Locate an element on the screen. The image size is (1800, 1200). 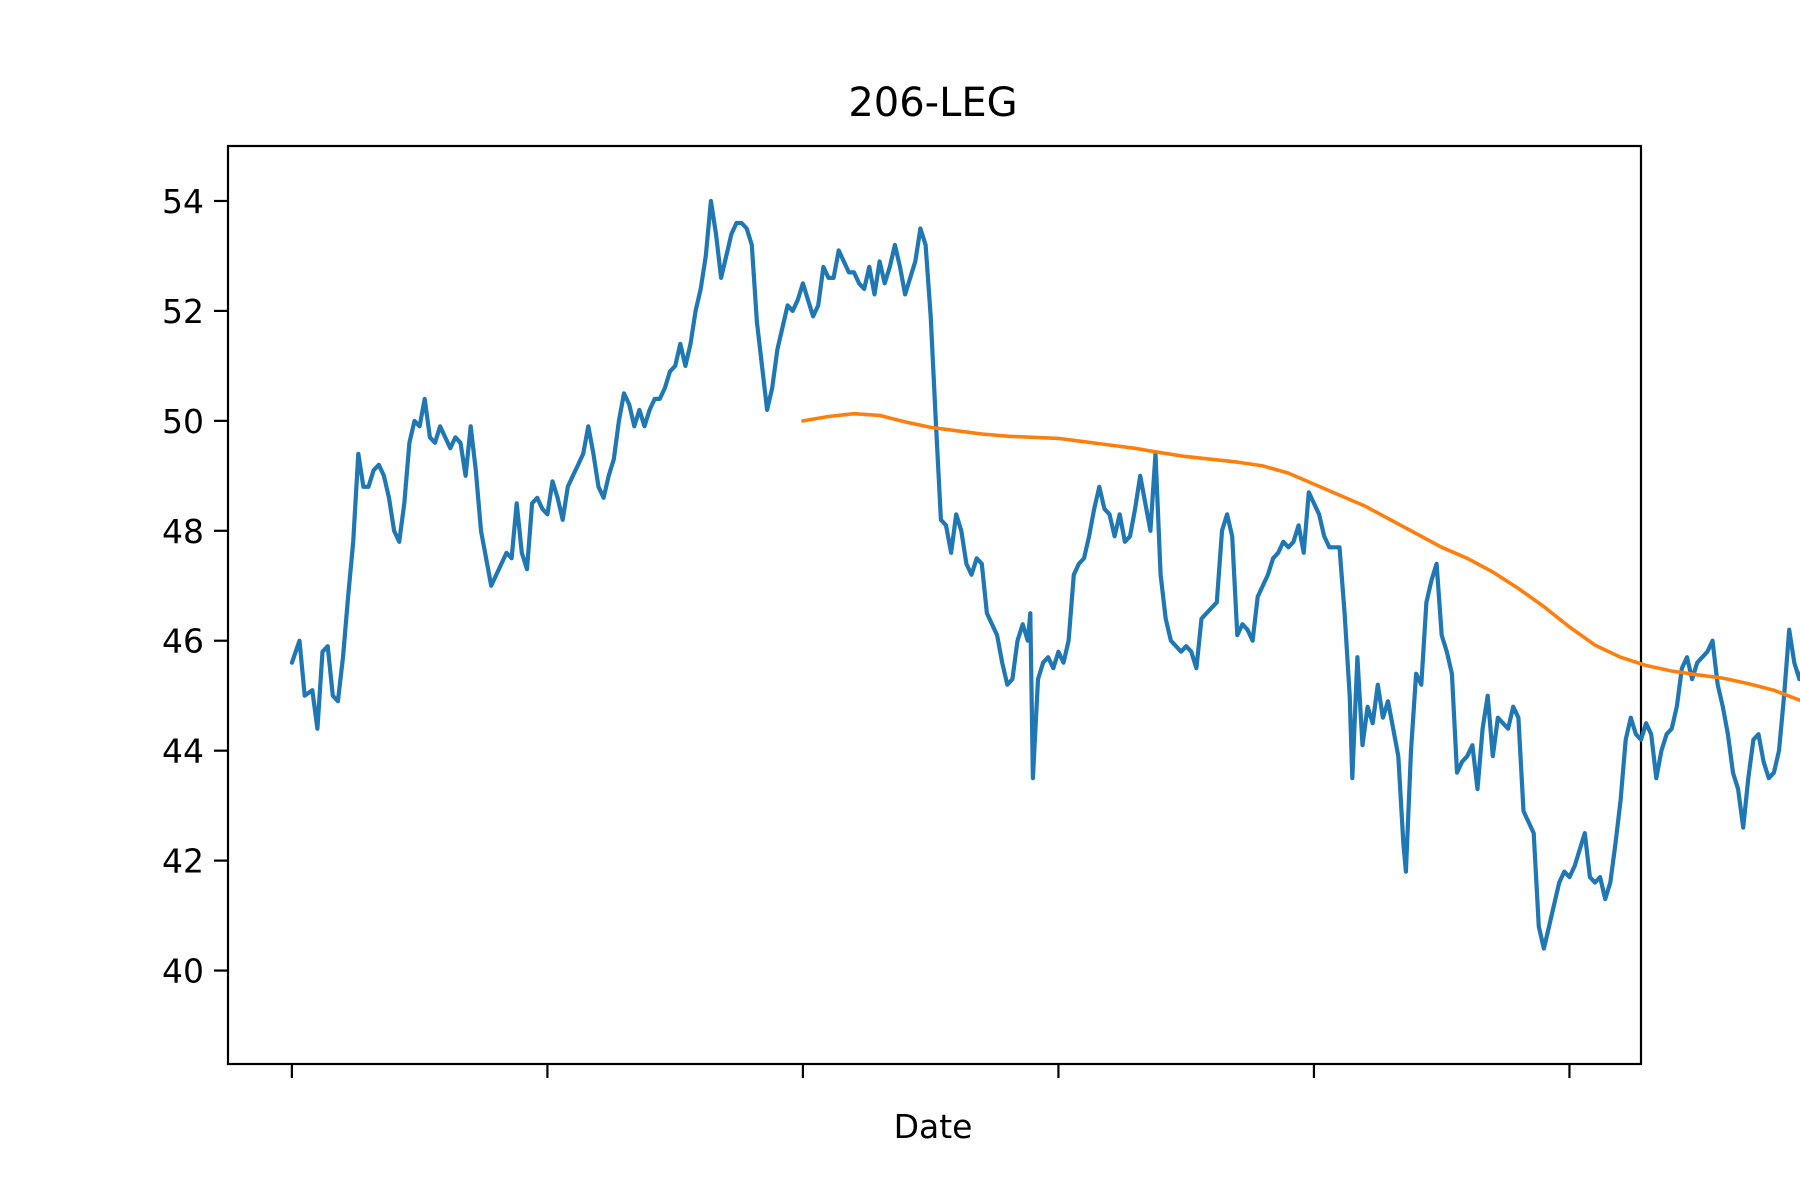
y-axis: 40 42 44 46 48 50 52 54 is located at coordinates (195, 586).